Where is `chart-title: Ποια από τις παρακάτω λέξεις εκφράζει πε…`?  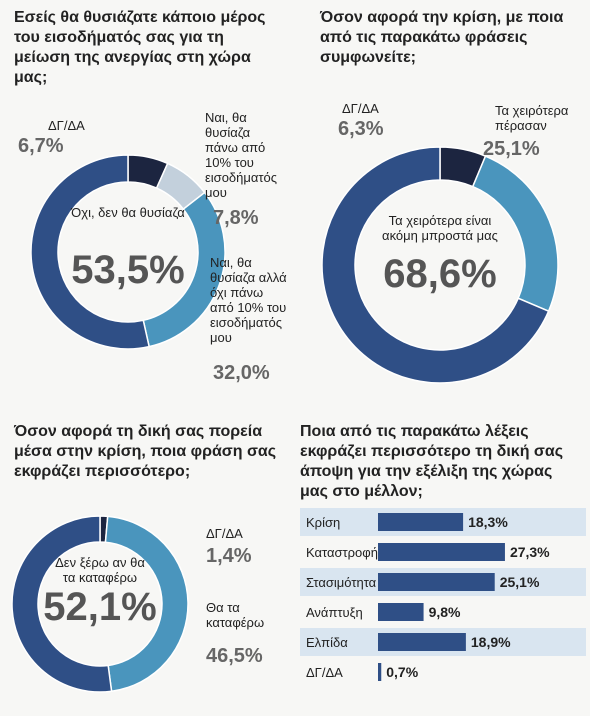
chart-title: Ποια από τις παρακάτω λέξεις εκφράζει πε… is located at coordinates (432, 461).